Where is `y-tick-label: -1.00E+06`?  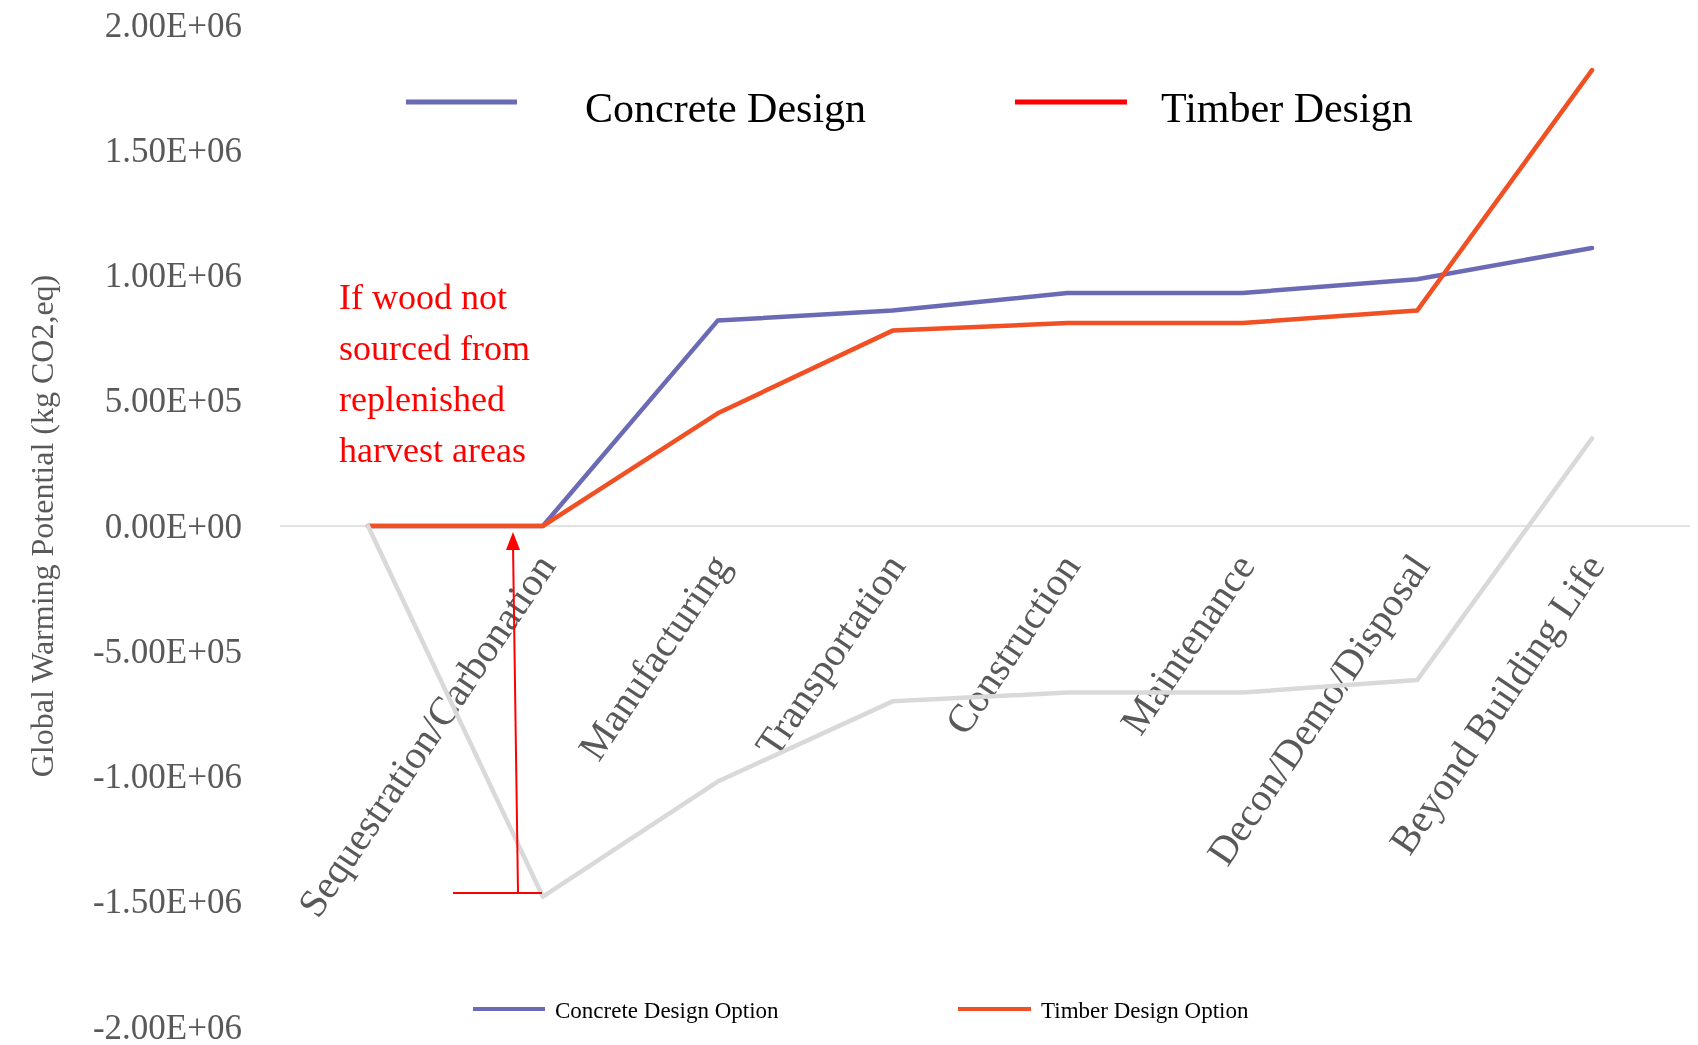 y-tick-label: -1.00E+06 is located at coordinates (167, 776).